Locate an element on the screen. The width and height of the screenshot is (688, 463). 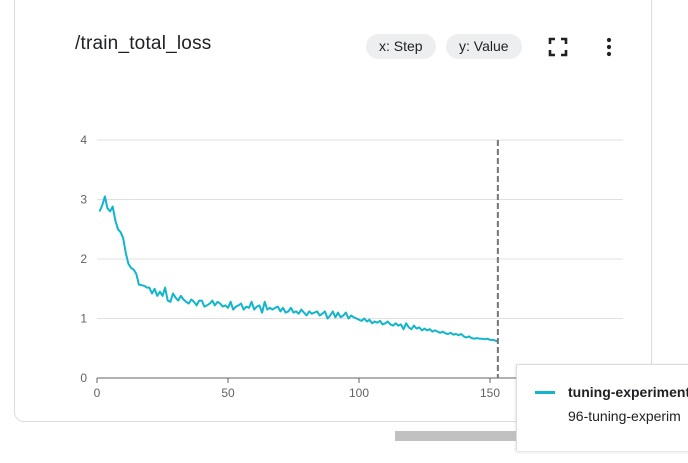
x-tick-label-100: 100 is located at coordinates (359, 393).